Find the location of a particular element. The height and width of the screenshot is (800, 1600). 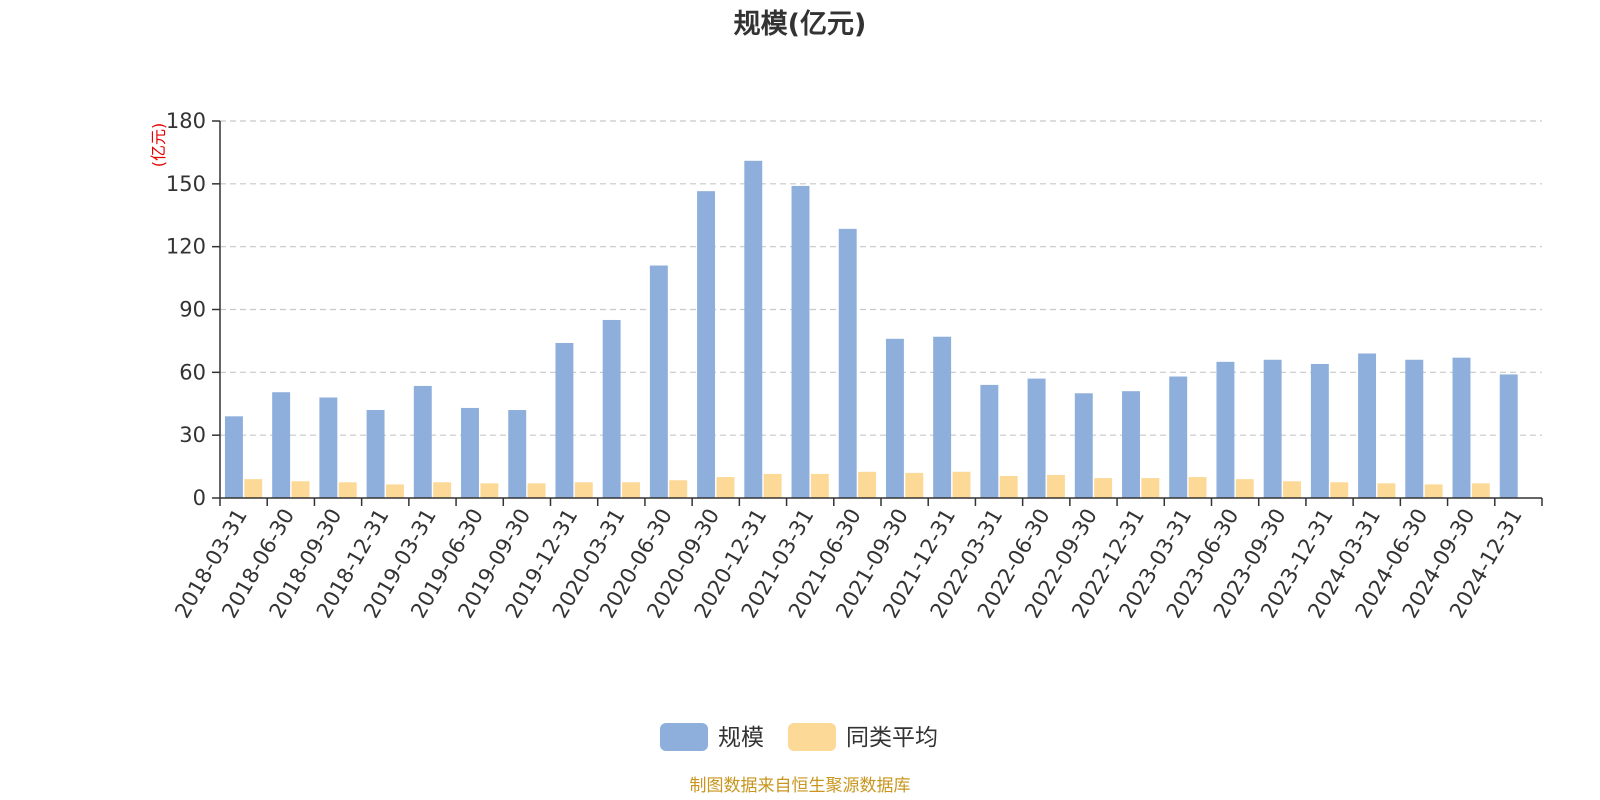

y-axis-unit-label: (亿元) is located at coordinates (158, 145).